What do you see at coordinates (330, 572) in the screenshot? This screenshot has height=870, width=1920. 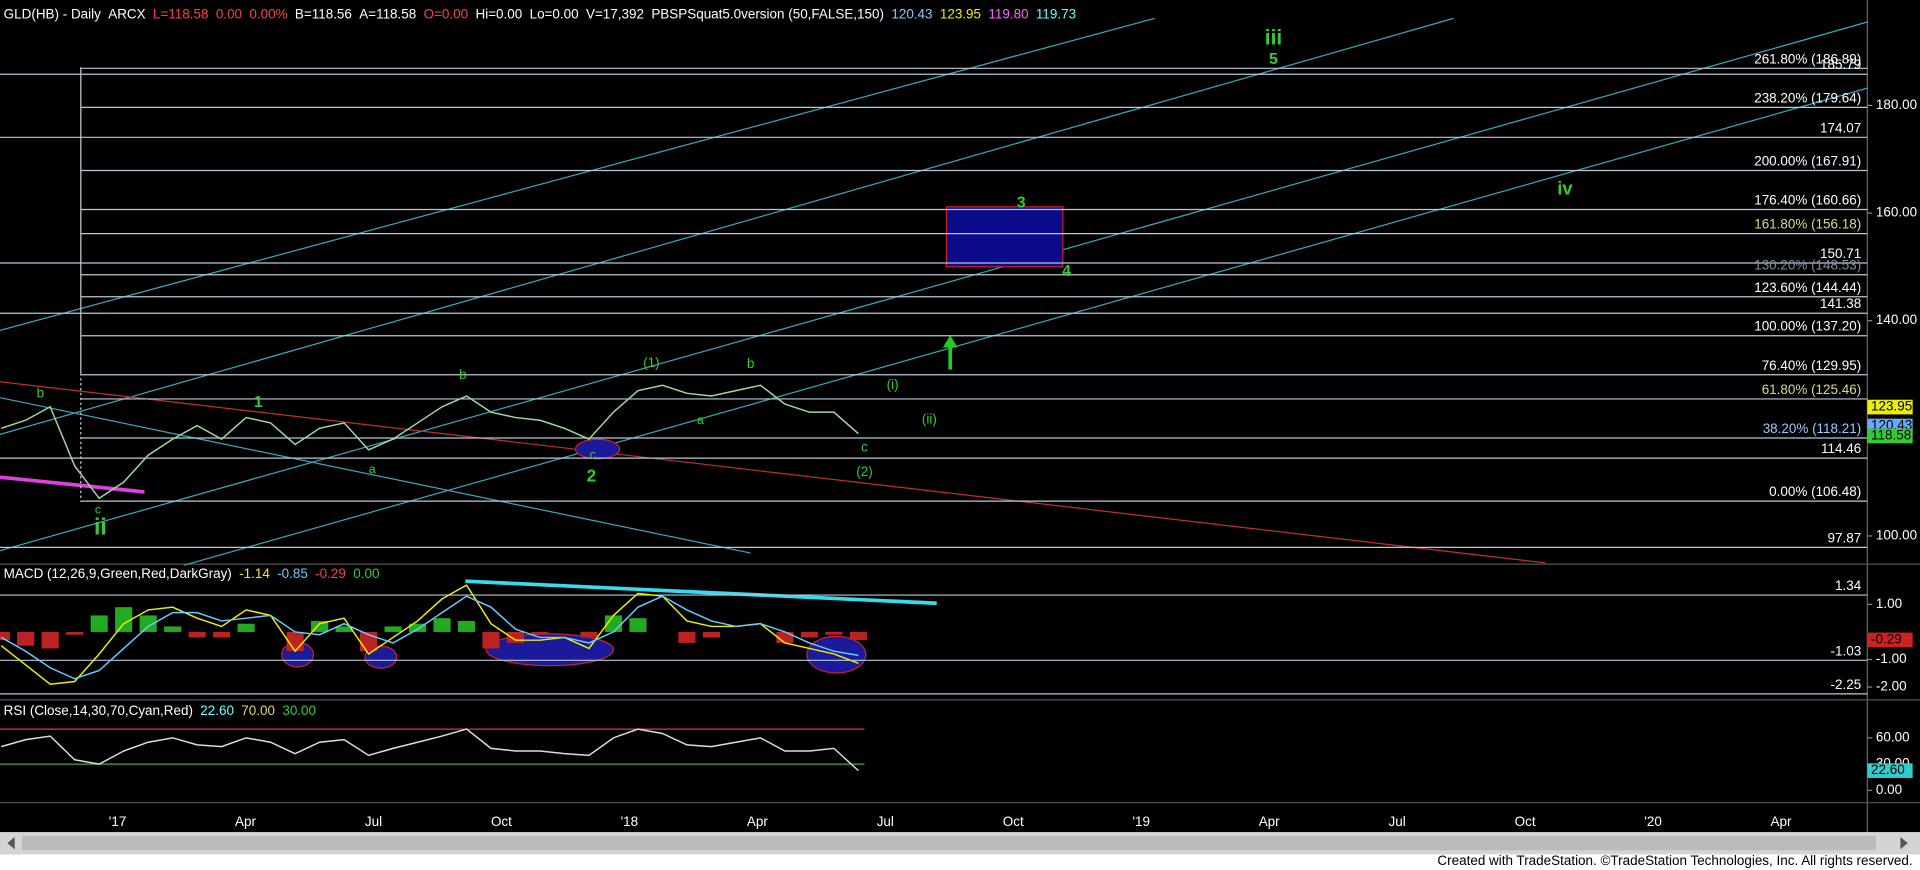 I see `header-item: -0.29` at bounding box center [330, 572].